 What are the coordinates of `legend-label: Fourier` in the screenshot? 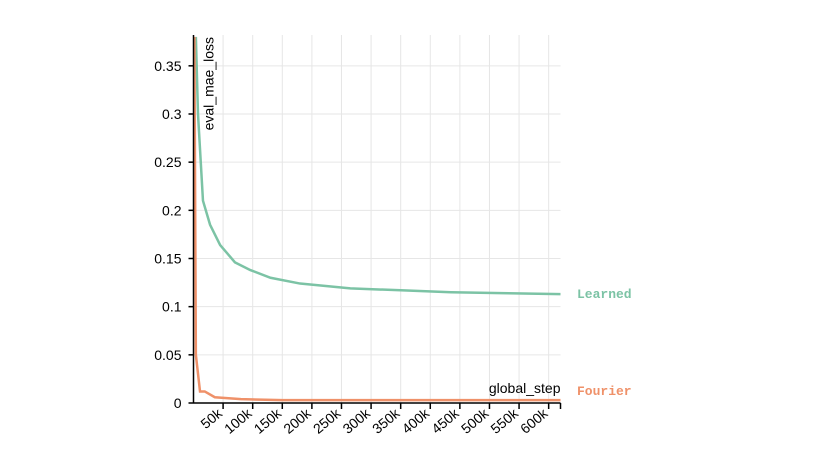 It's located at (604, 391).